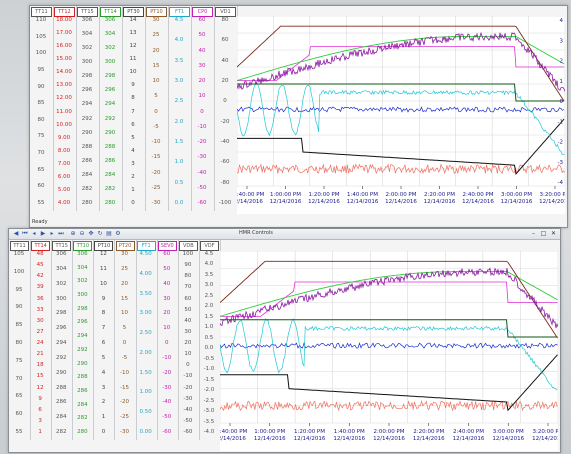  What do you see at coordinates (188, 246) in the screenshot?
I see `scale-header: VDB` at bounding box center [188, 246].